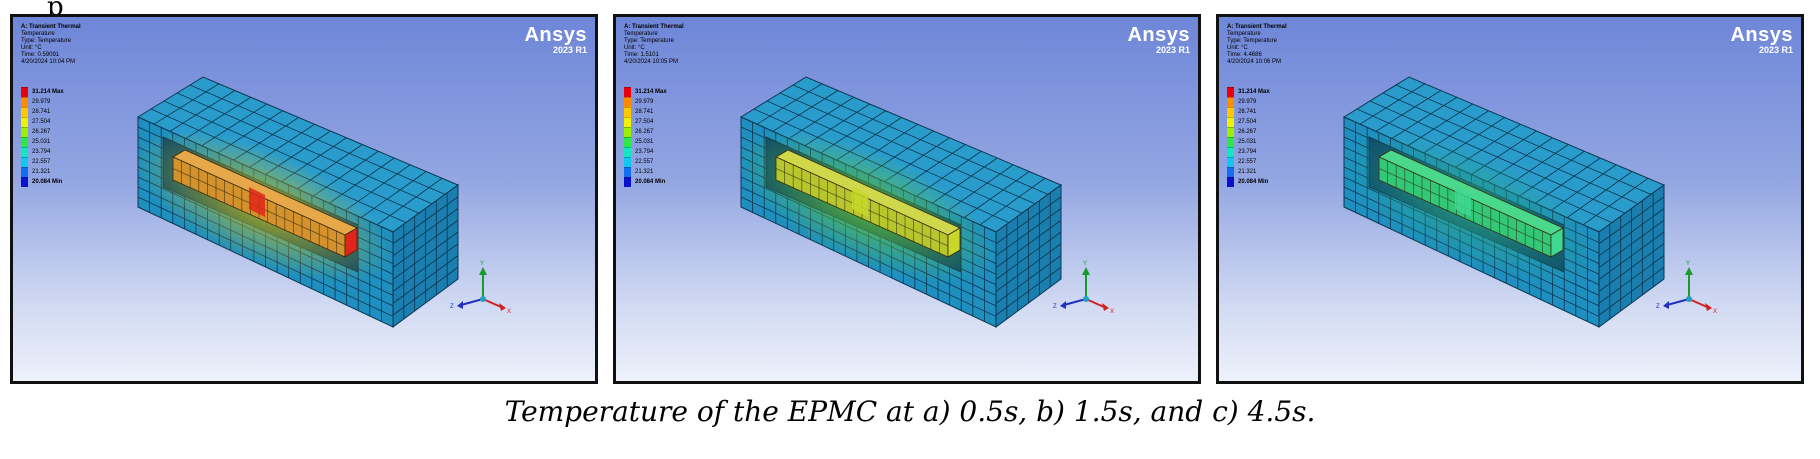  Describe the element at coordinates (641, 34) in the screenshot. I see `result-name: Temperature` at that location.